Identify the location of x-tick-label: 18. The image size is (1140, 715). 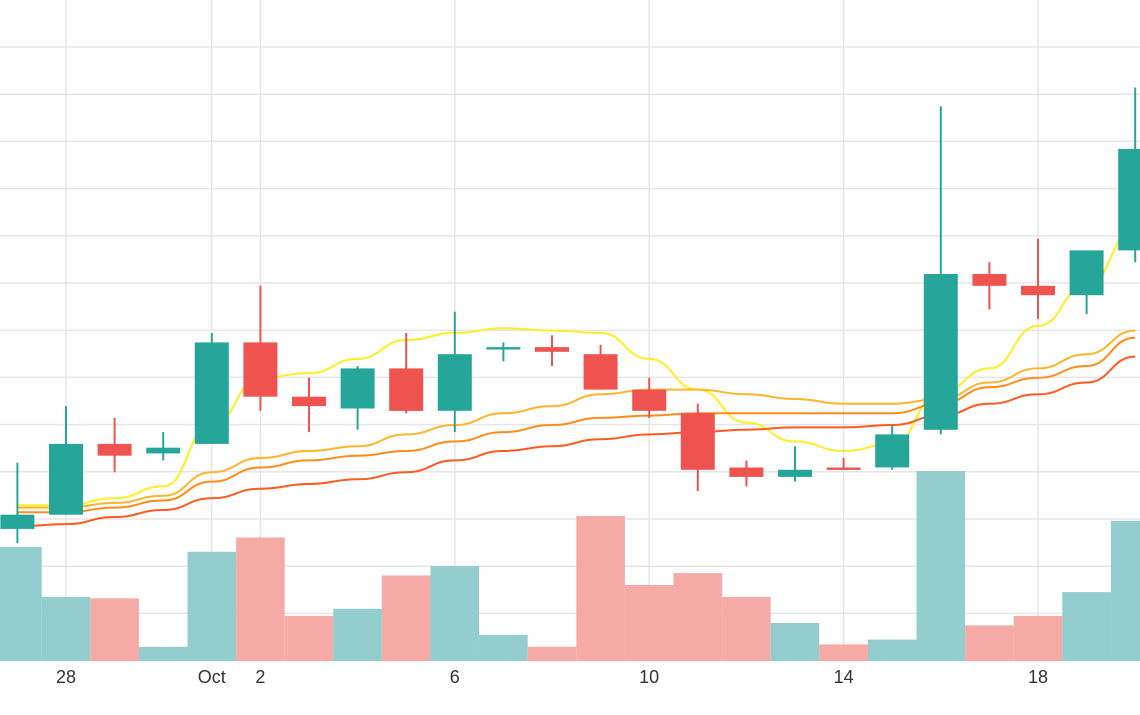
(1038, 677).